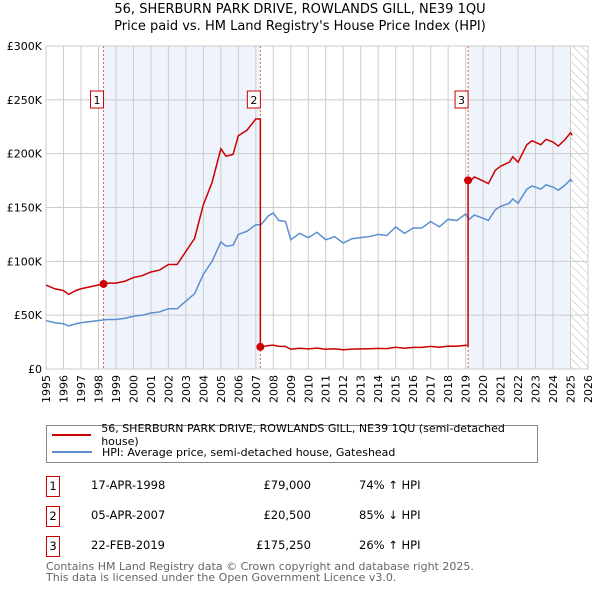 The height and width of the screenshot is (590, 600). I want to click on sale-hpi: 74% ↑ HPI, so click(390, 485).